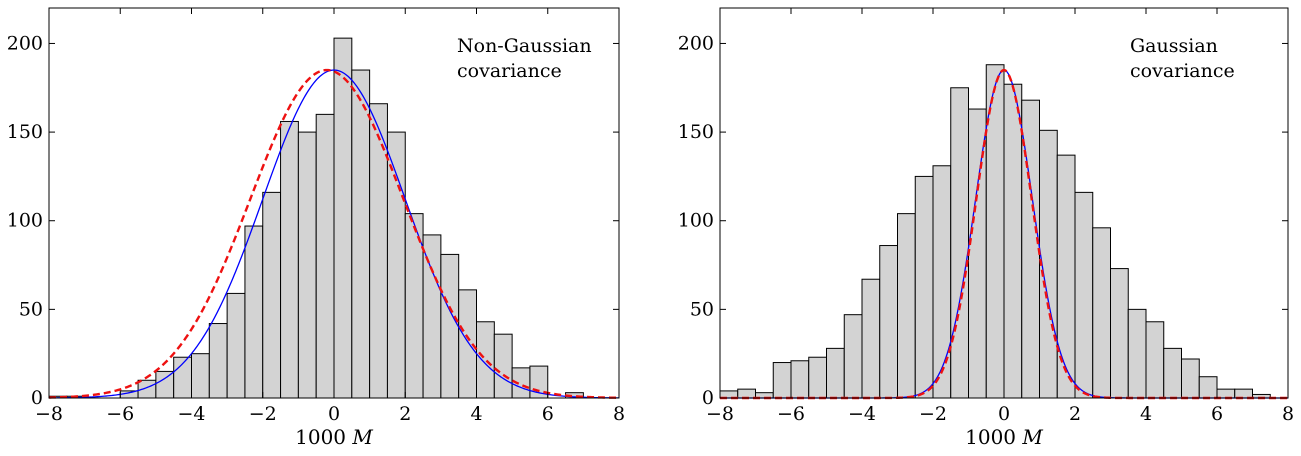 Image resolution: width=1301 pixels, height=456 pixels. What do you see at coordinates (524, 46) in the screenshot?
I see `panel-annotation: Non-Gaussian` at bounding box center [524, 46].